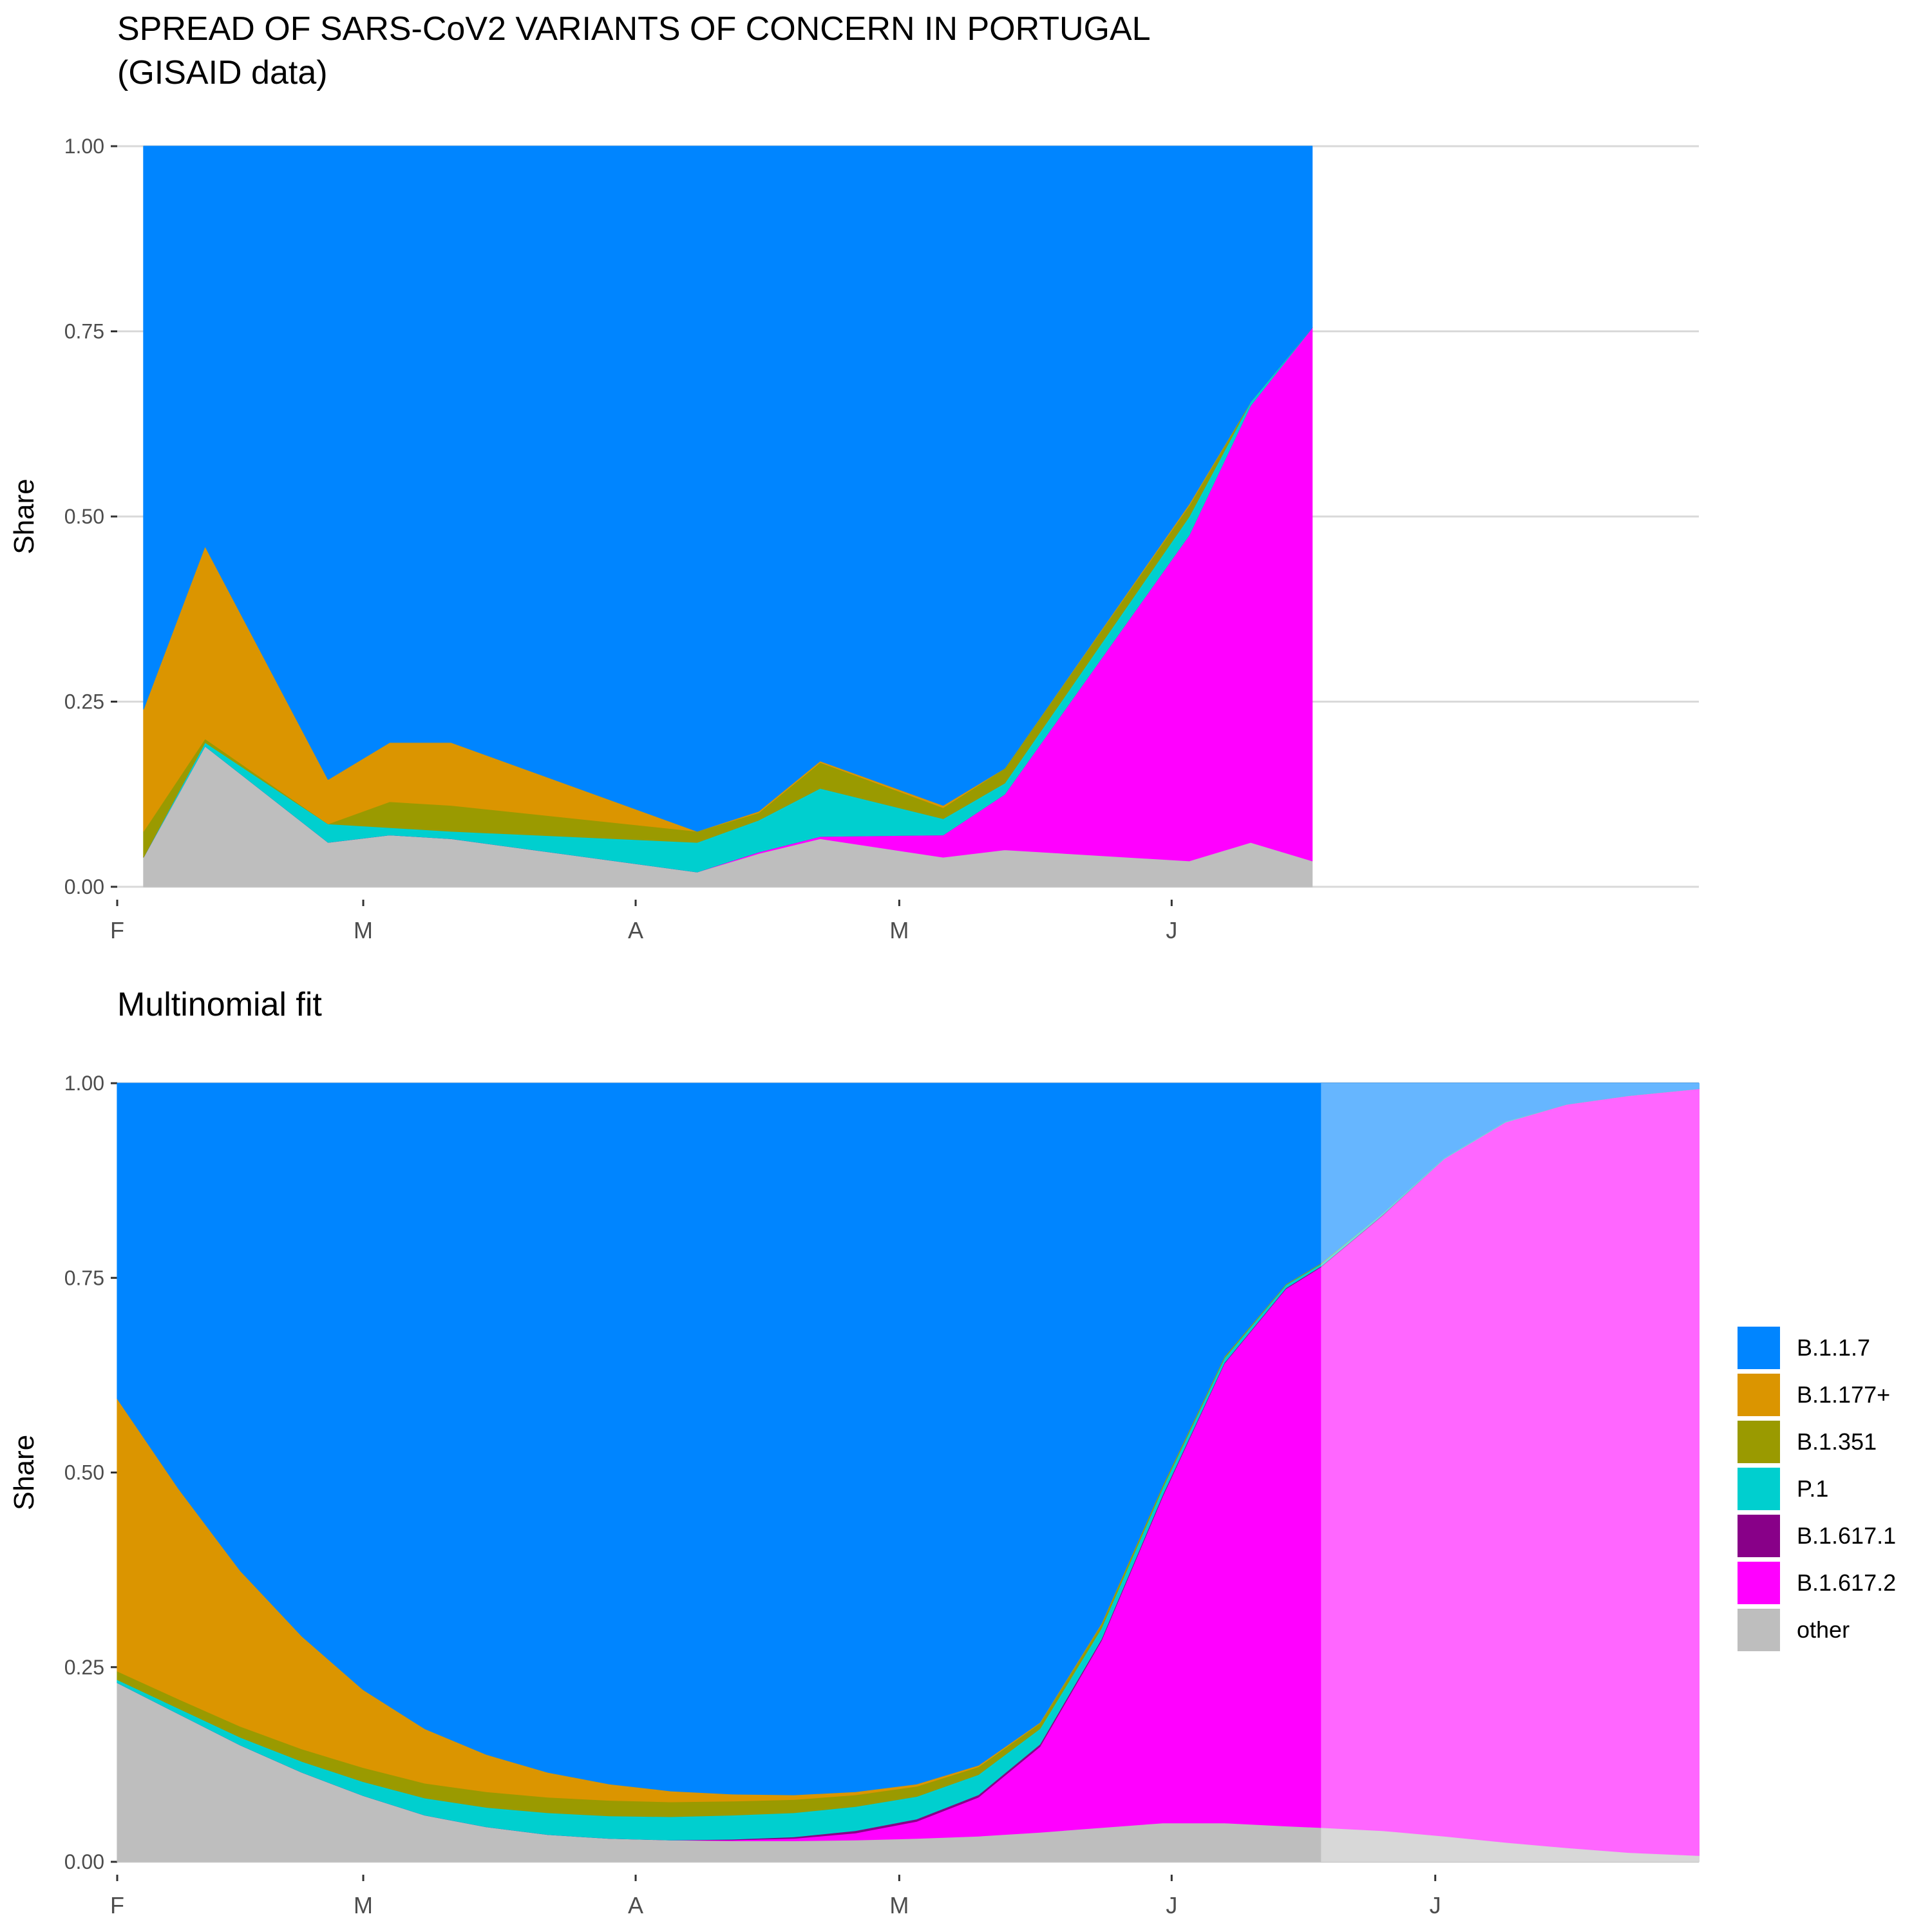 The width and height of the screenshot is (1932, 1932). What do you see at coordinates (1847, 1535) in the screenshot?
I see `legend-label-b-1-617-1: B.1.617.1` at bounding box center [1847, 1535].